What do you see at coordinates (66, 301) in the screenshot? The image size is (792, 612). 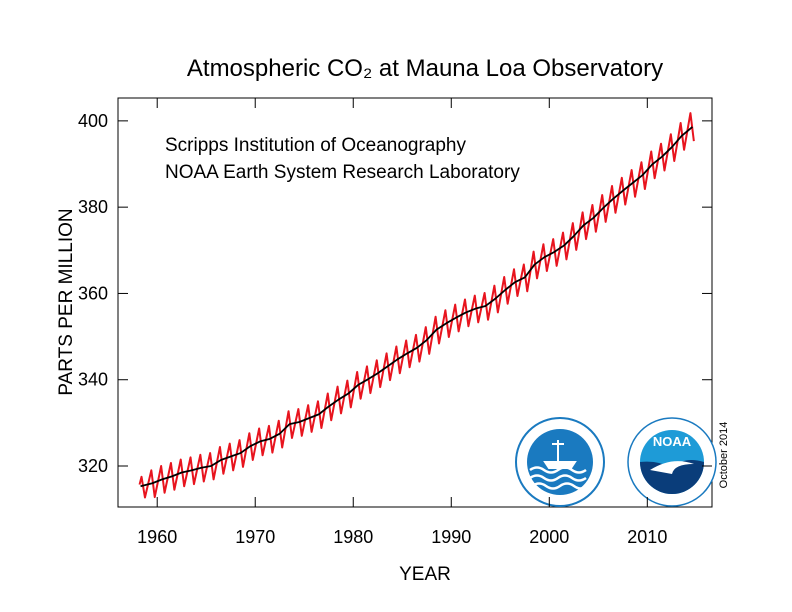 I see `y-axis-label: PARTS PER MILLION` at bounding box center [66, 301].